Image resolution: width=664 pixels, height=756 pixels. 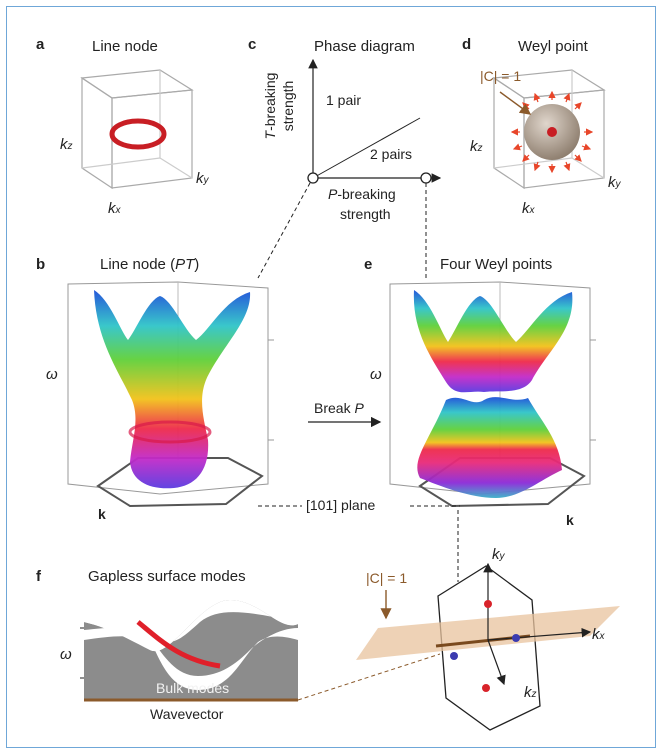 I want to click on panel-f-title: Gapless surface modes, so click(x=167, y=576).